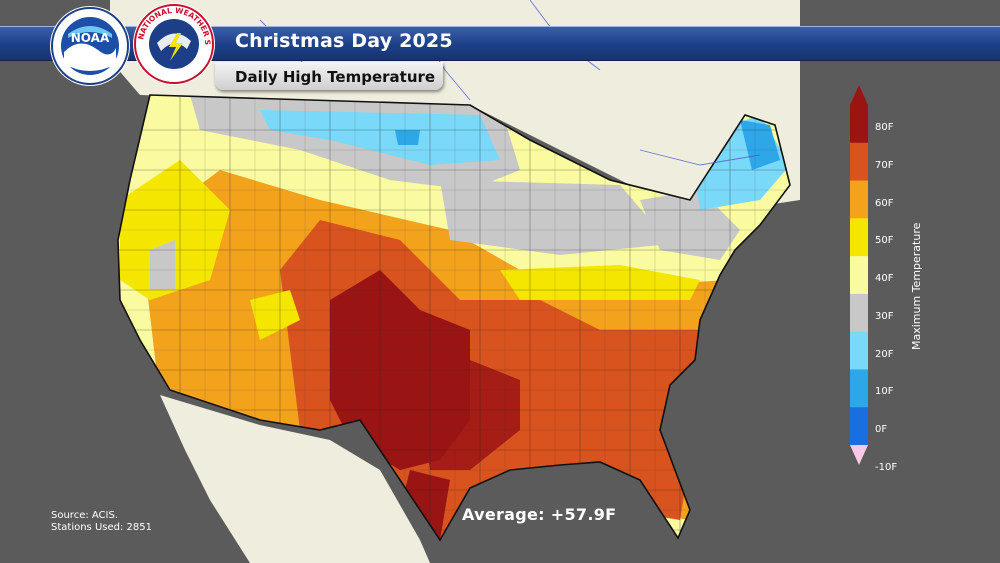 This screenshot has width=1000, height=563. What do you see at coordinates (884, 392) in the screenshot?
I see `colorbar-tick-label: 10F` at bounding box center [884, 392].